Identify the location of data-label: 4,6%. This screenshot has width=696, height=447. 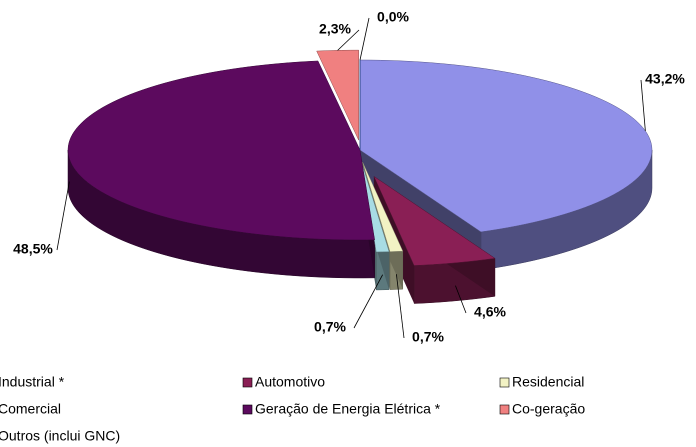
(490, 312).